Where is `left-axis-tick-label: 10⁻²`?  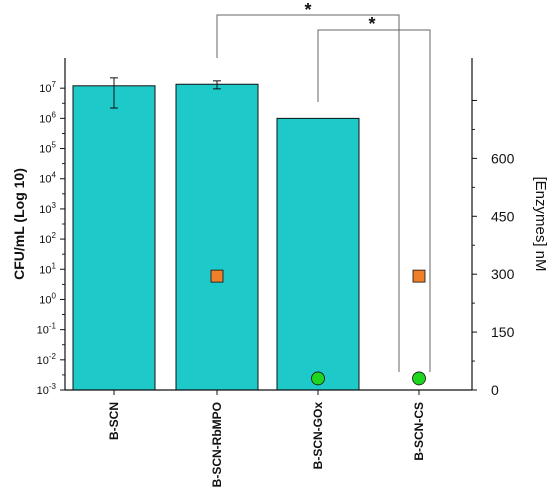 left-axis-tick-label: 10⁻² is located at coordinates (47, 359).